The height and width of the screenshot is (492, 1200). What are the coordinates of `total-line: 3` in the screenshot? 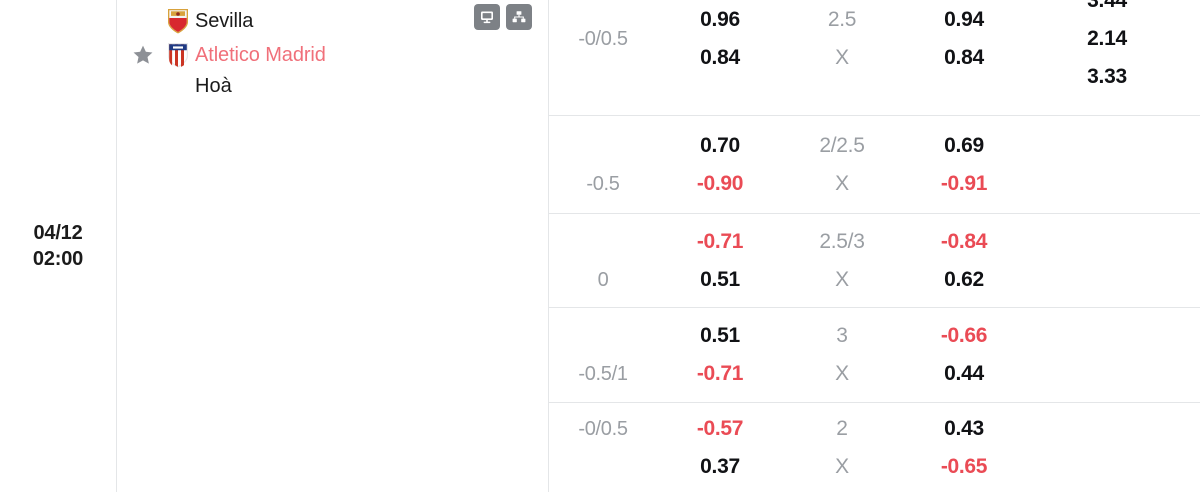 It's located at (842, 335).